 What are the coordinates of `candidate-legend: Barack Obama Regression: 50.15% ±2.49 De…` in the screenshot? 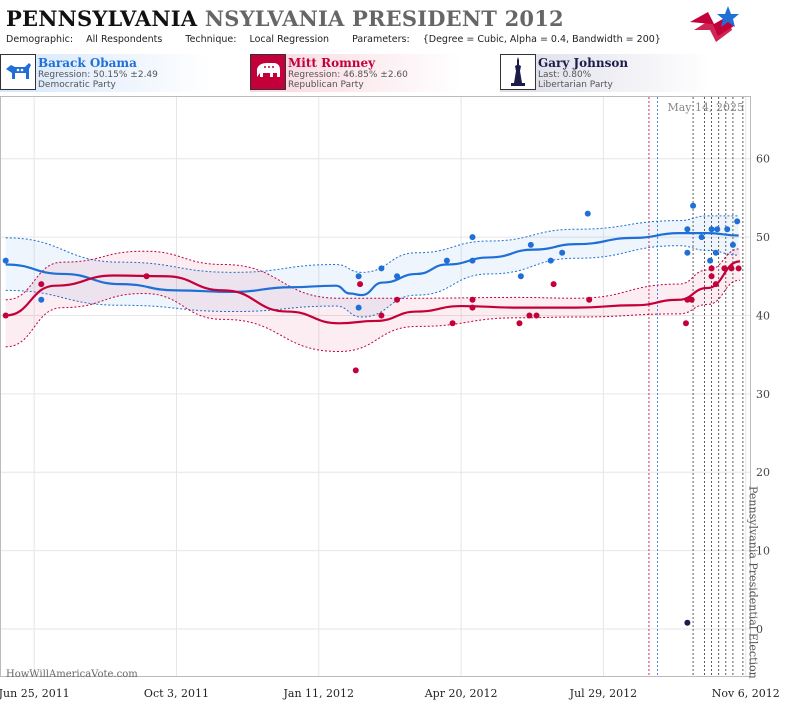 It's located at (394, 74).